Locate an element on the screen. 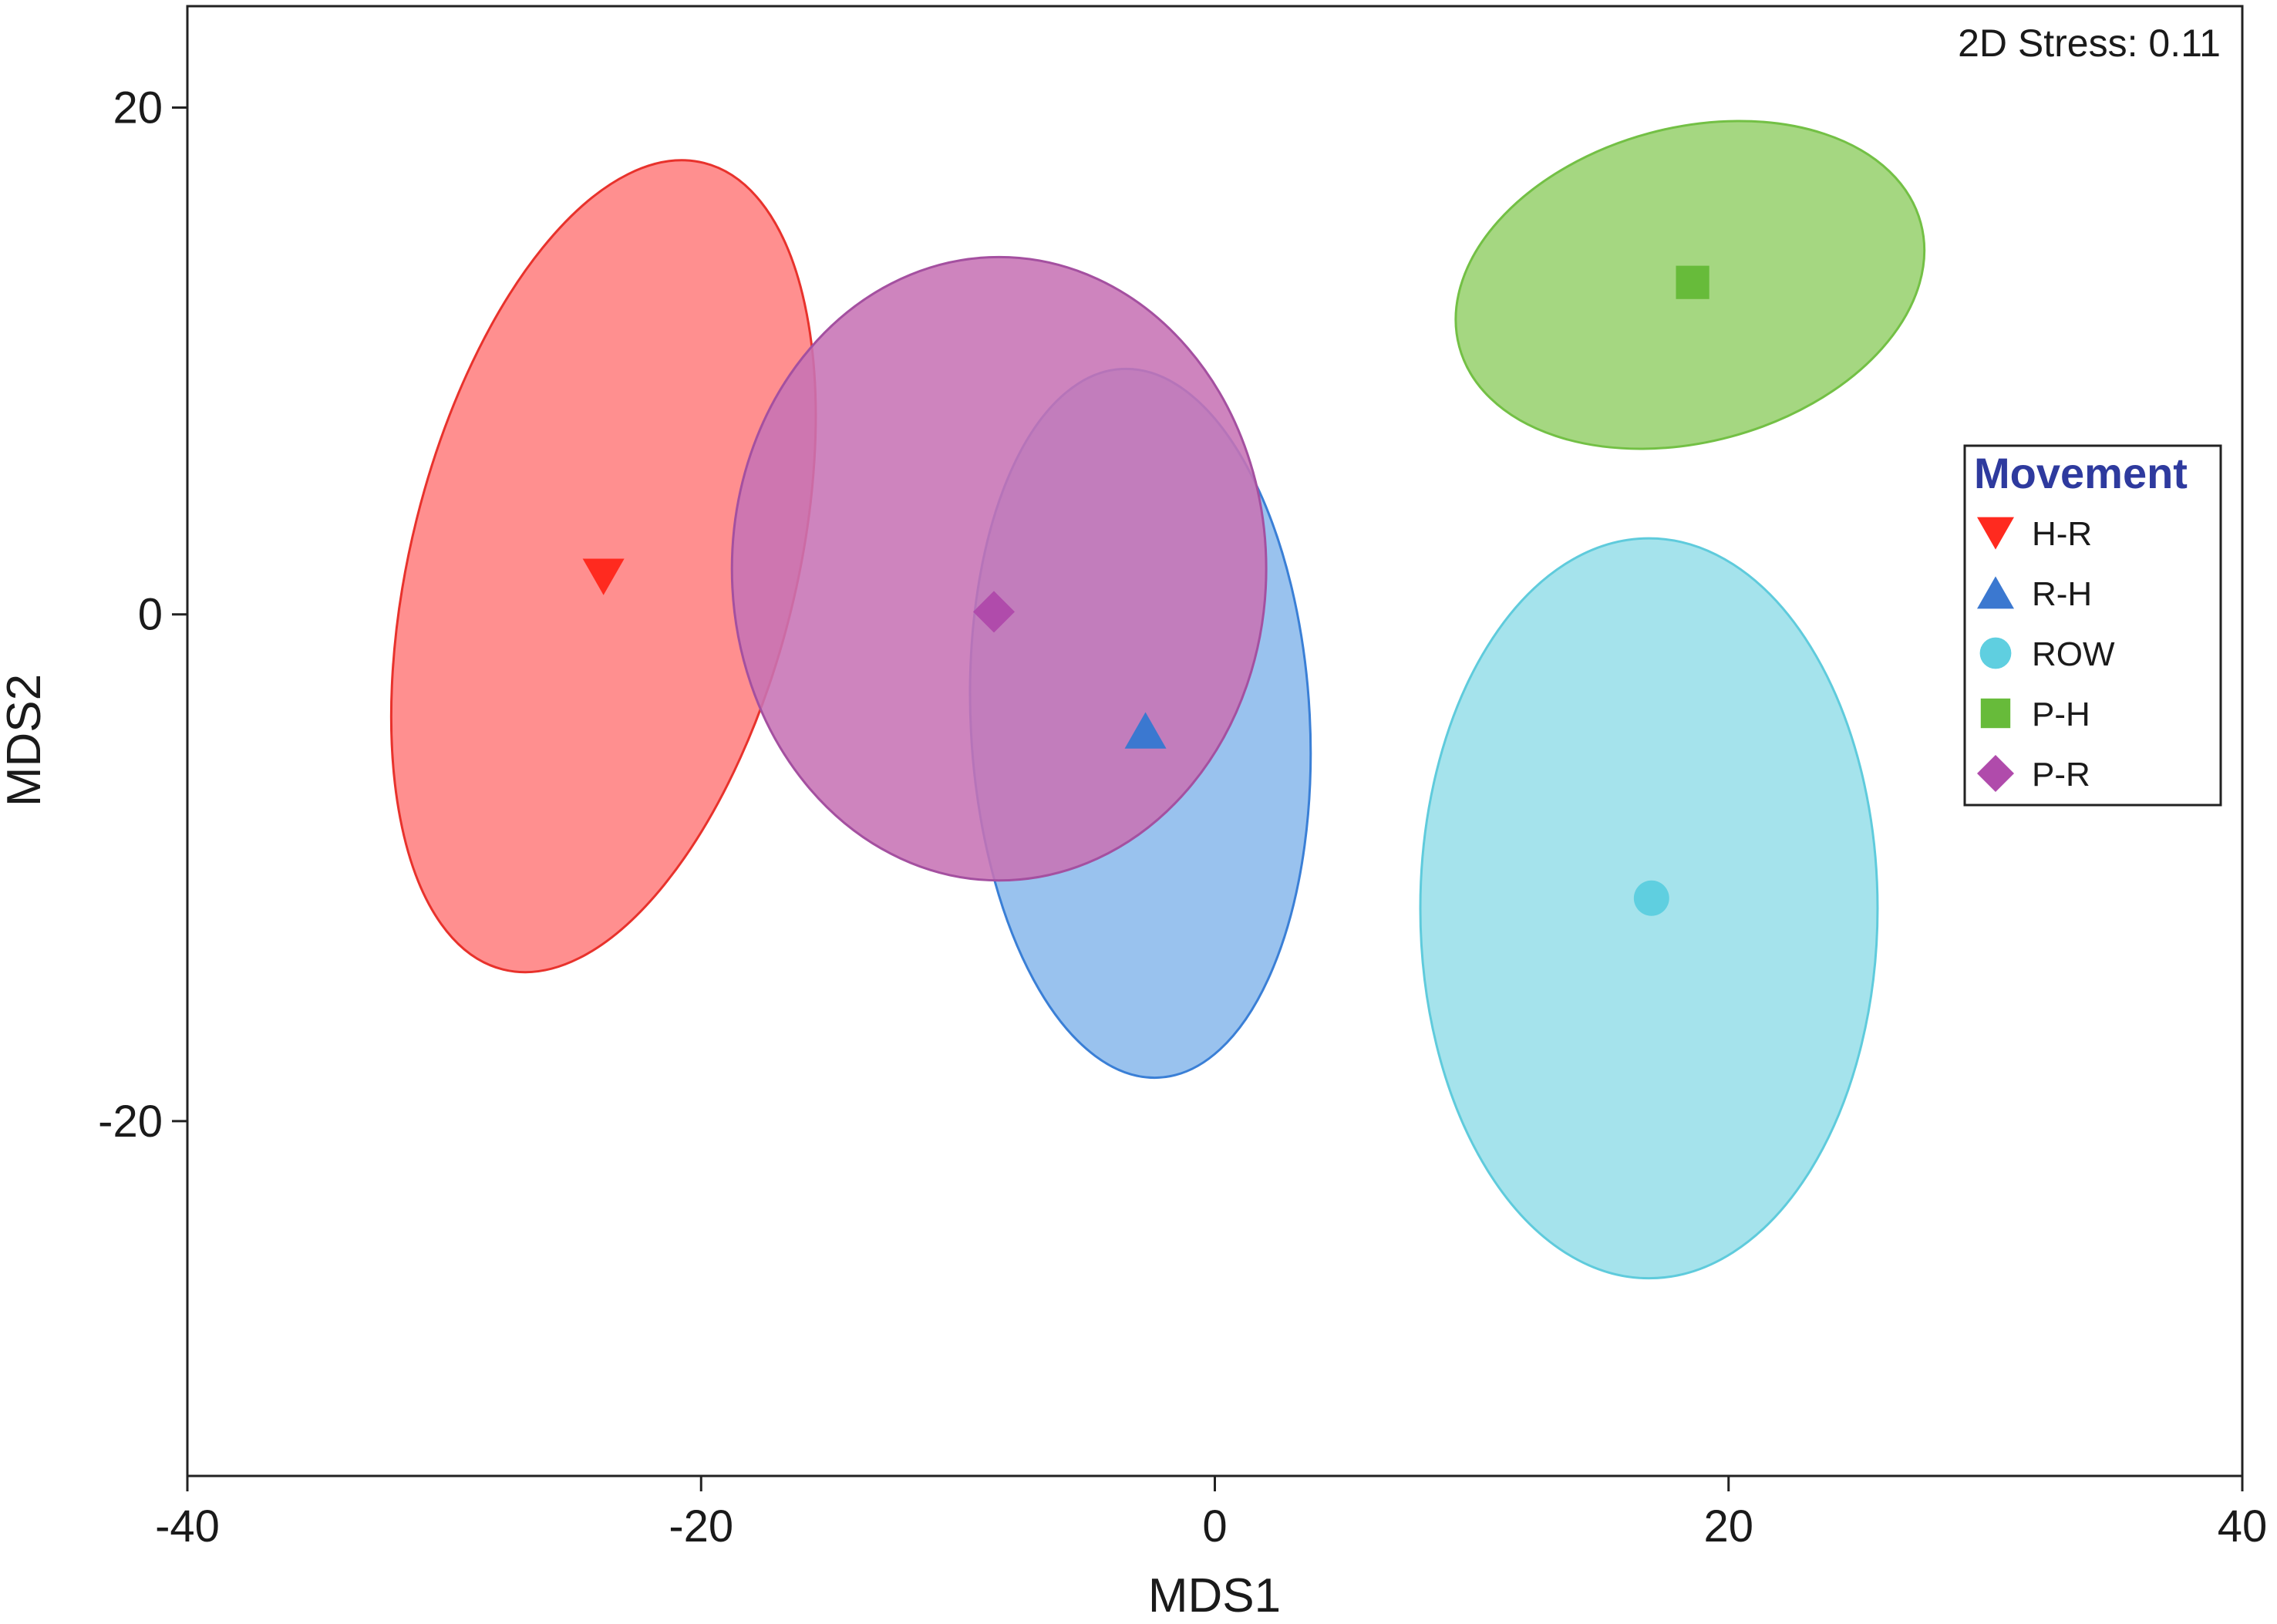 The image size is (2277, 1624). stress-annotation: 2D Stress: 0.11 is located at coordinates (2089, 43).